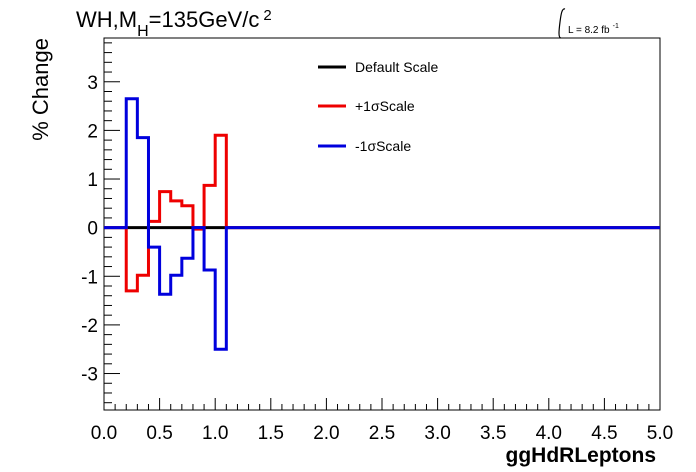 This screenshot has height=472, width=696. What do you see at coordinates (326, 433) in the screenshot?
I see `x-tick-label: 2.0` at bounding box center [326, 433].